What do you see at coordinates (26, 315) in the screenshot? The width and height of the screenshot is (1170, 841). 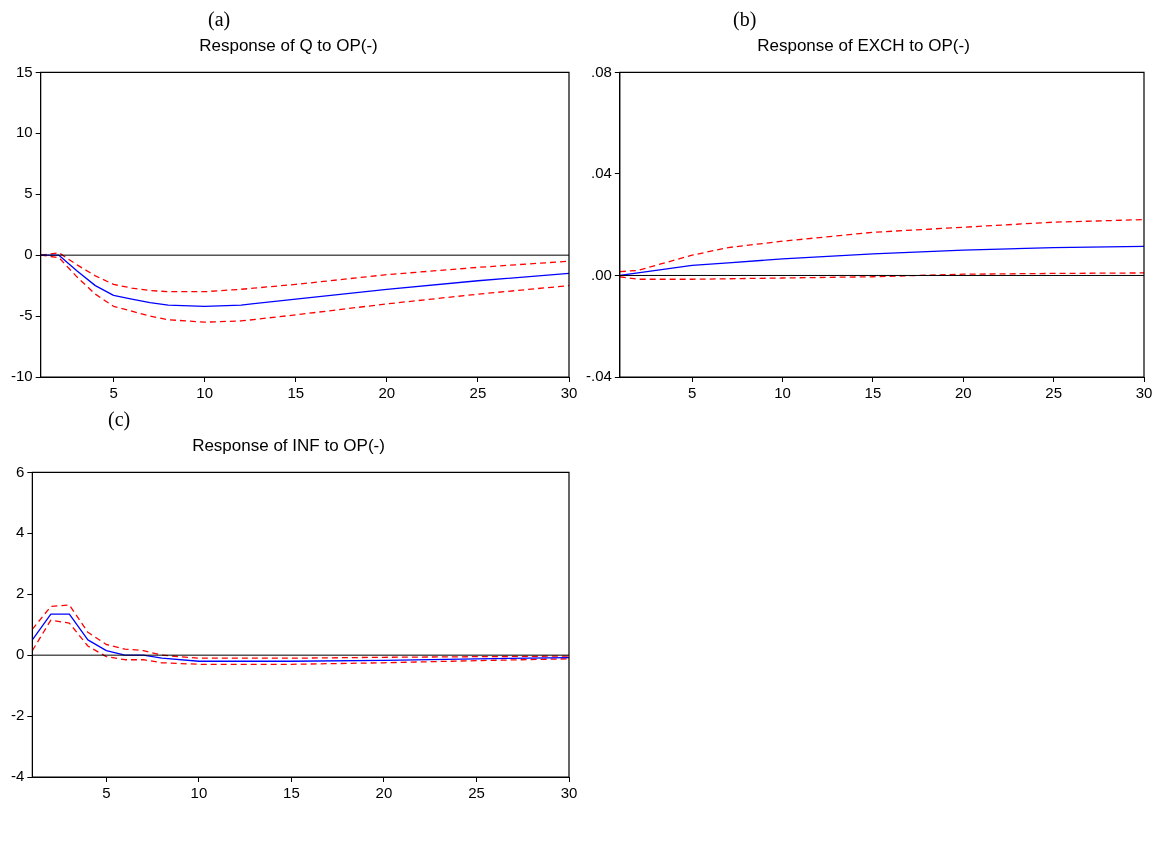 I see `y-tick-label: -5` at bounding box center [26, 315].